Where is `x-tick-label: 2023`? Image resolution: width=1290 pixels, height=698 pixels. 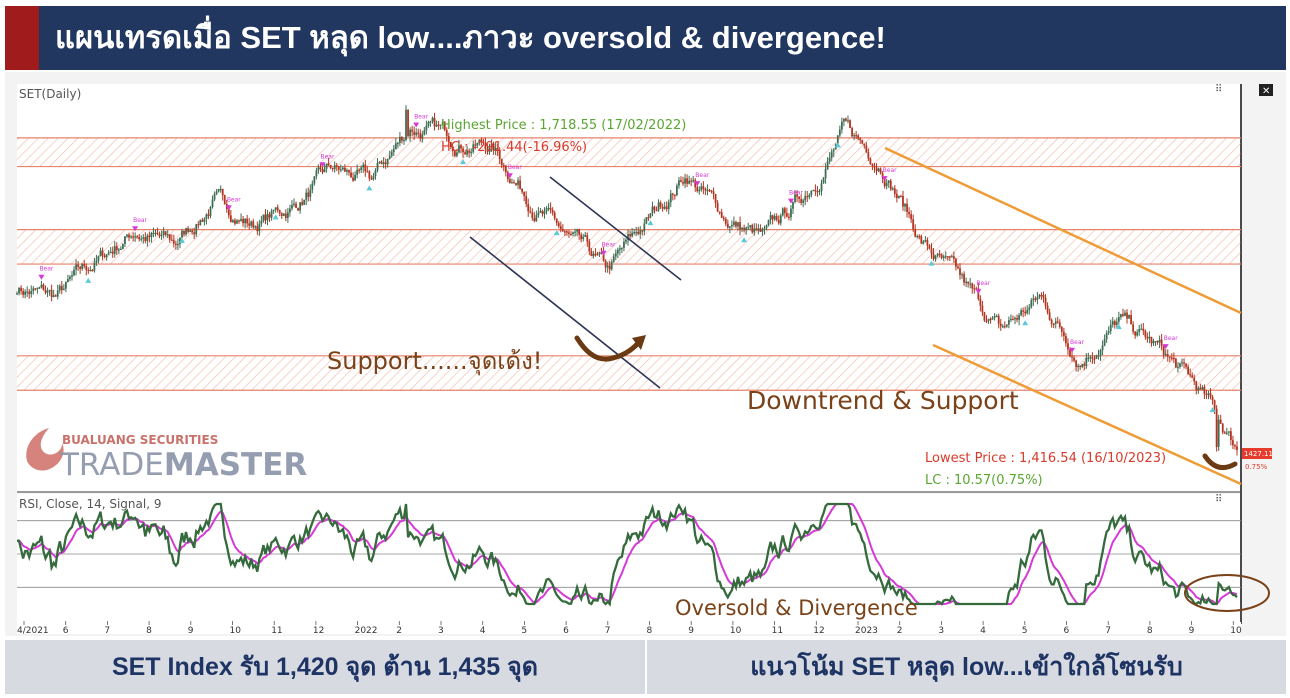
x-tick-label: 2023 is located at coordinates (866, 631).